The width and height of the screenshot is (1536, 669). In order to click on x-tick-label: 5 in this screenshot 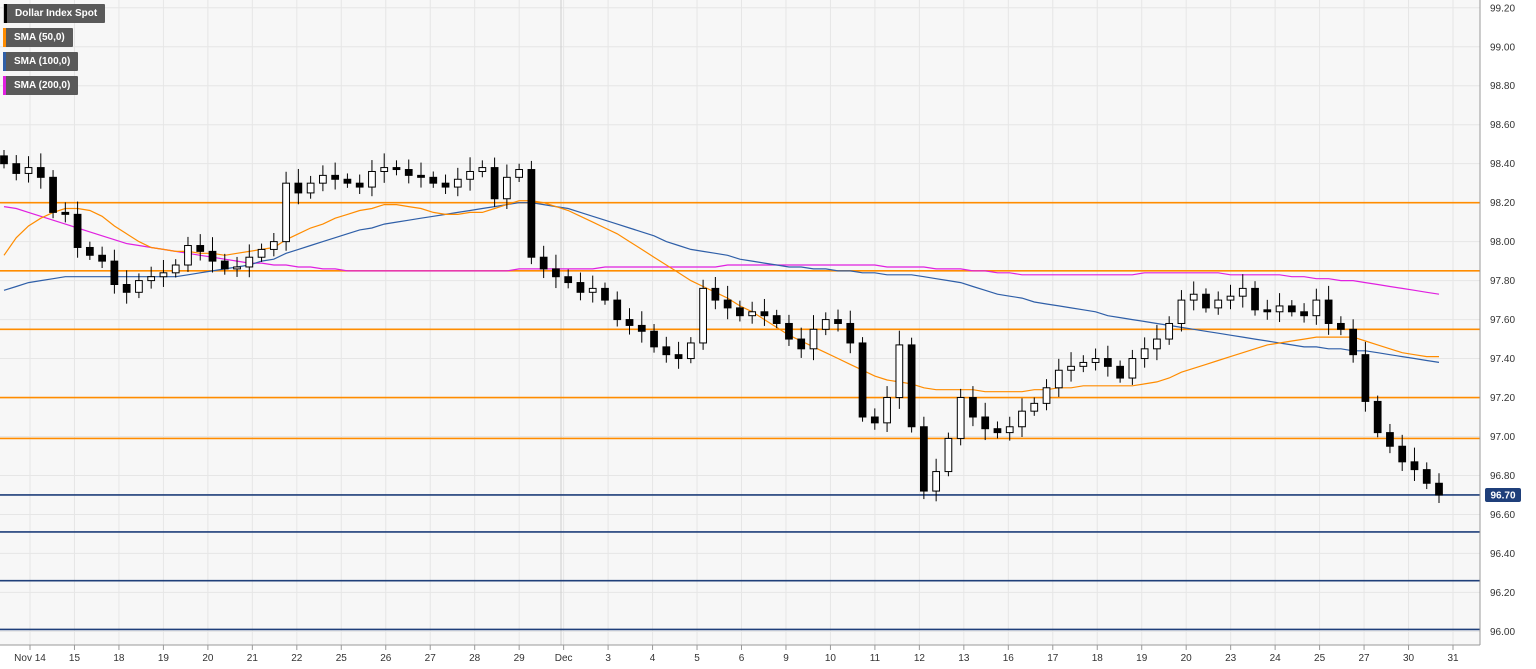, I will do `click(697, 658)`.